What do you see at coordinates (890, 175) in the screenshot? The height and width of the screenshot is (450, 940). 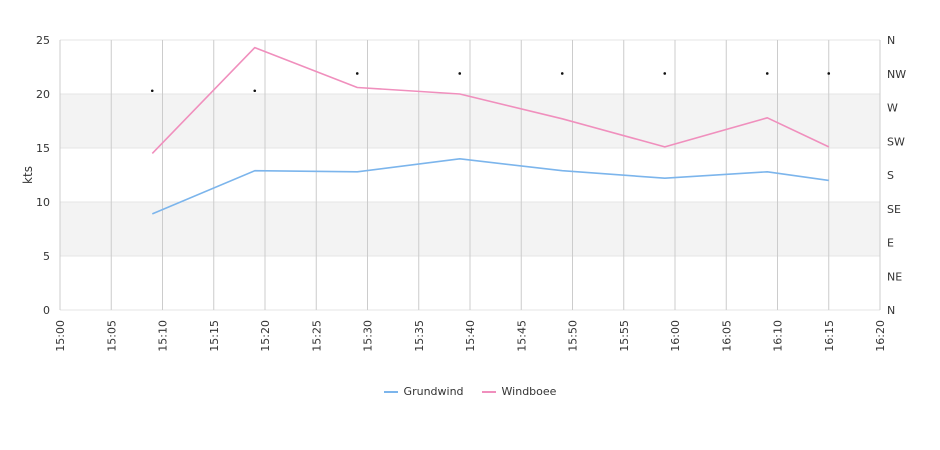 I see `y2-tick-label: S` at bounding box center [890, 175].